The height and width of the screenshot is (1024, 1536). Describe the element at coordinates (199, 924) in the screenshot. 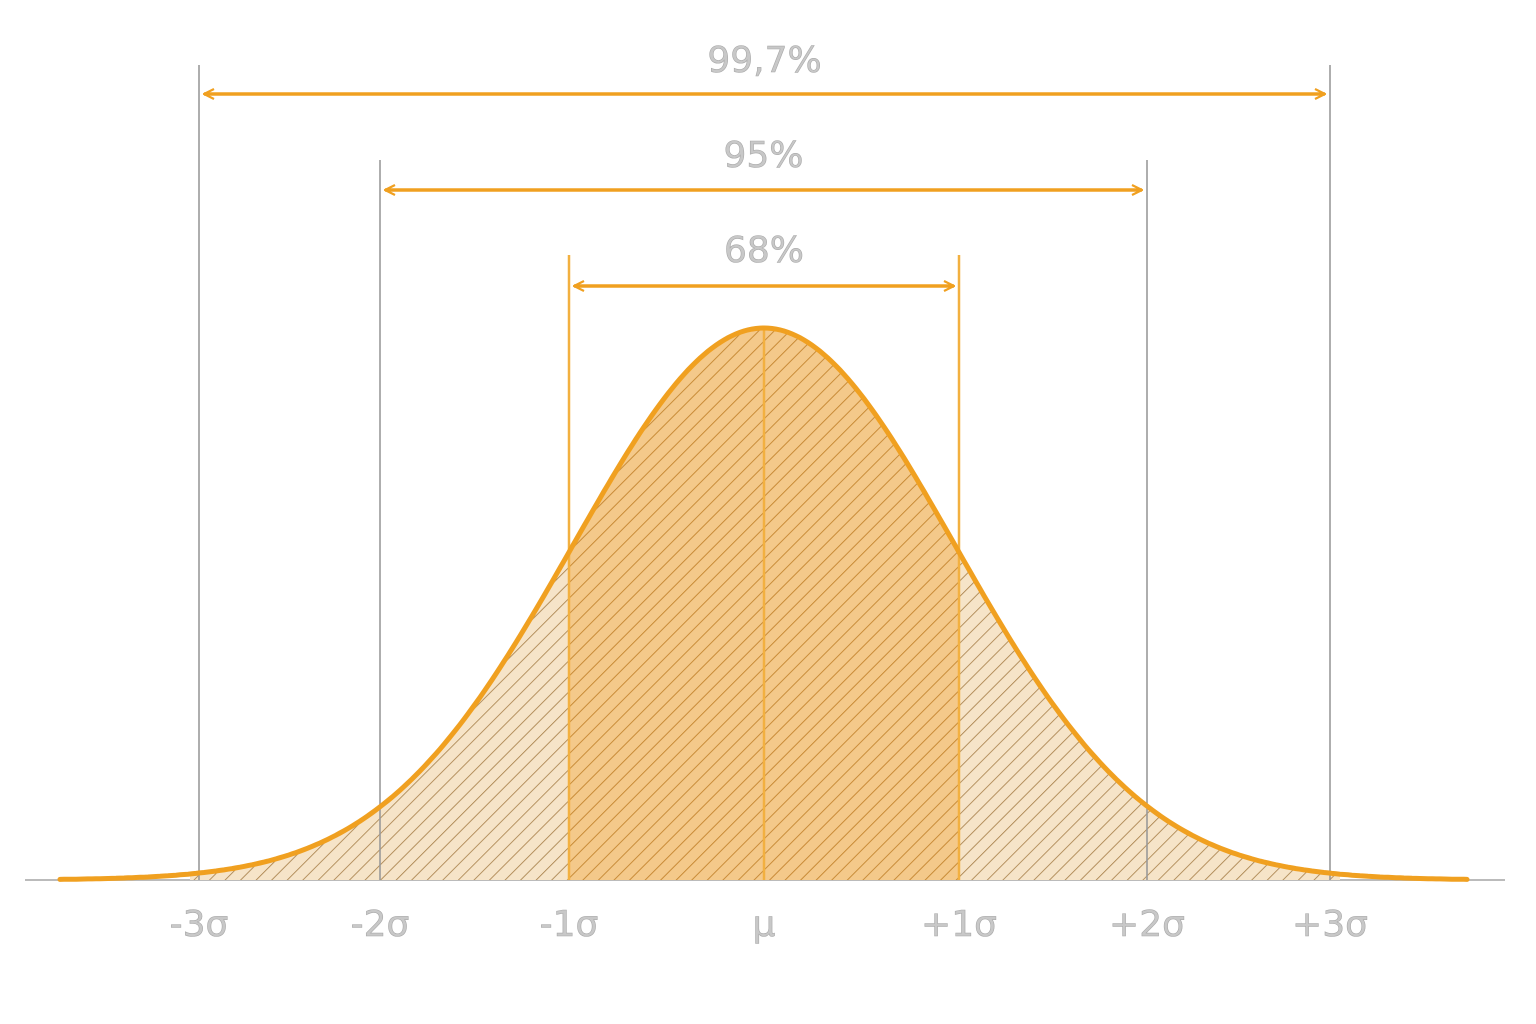

I see `axis-label: -3σ` at that location.